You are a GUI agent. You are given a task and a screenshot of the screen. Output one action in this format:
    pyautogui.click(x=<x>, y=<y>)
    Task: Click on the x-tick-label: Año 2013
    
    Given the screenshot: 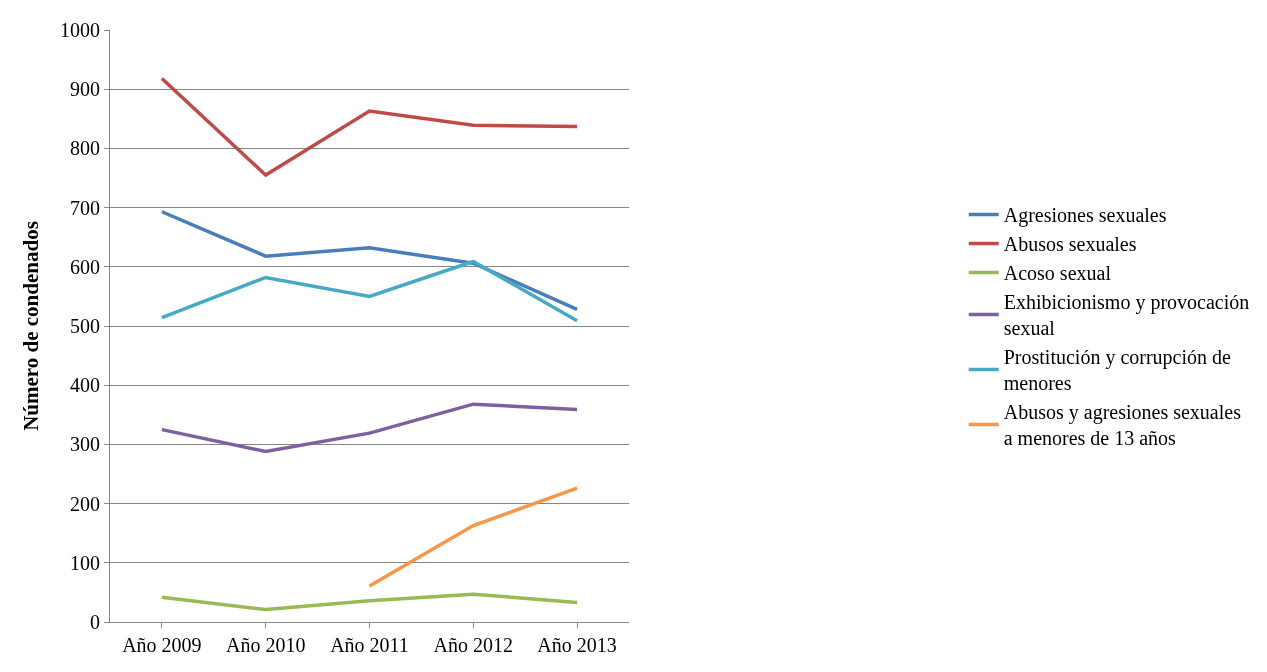 What is the action you would take?
    pyautogui.click(x=577, y=645)
    